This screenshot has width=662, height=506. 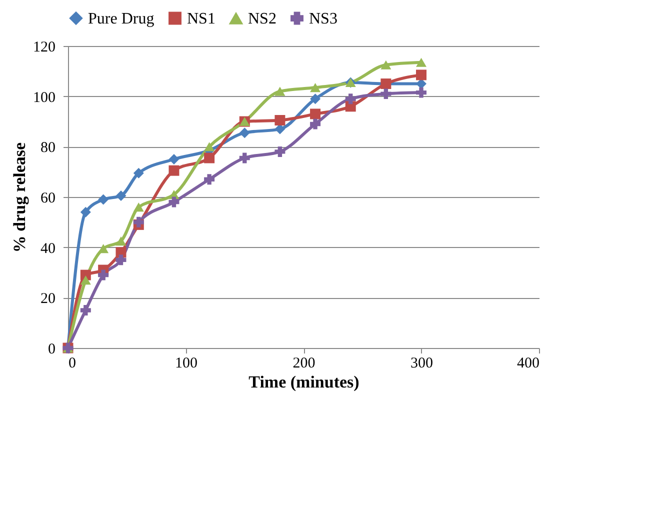 What do you see at coordinates (262, 19) in the screenshot?
I see `legend-label: NS2` at bounding box center [262, 19].